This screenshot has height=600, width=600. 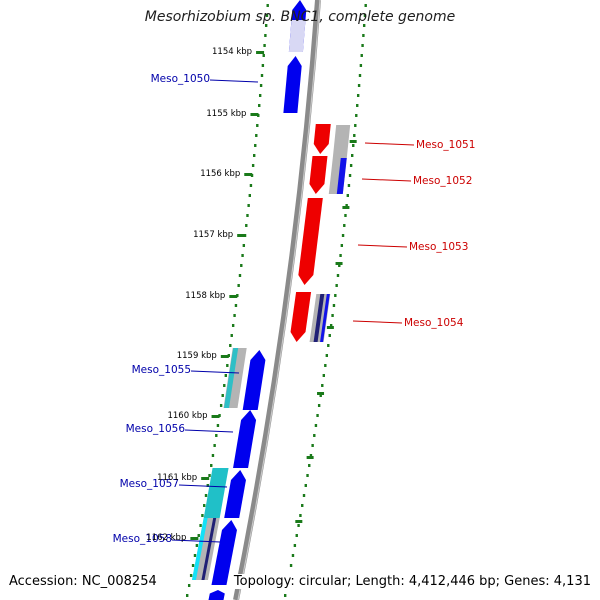 I want to click on scale-label: 1156 kbp, so click(x=220, y=174).